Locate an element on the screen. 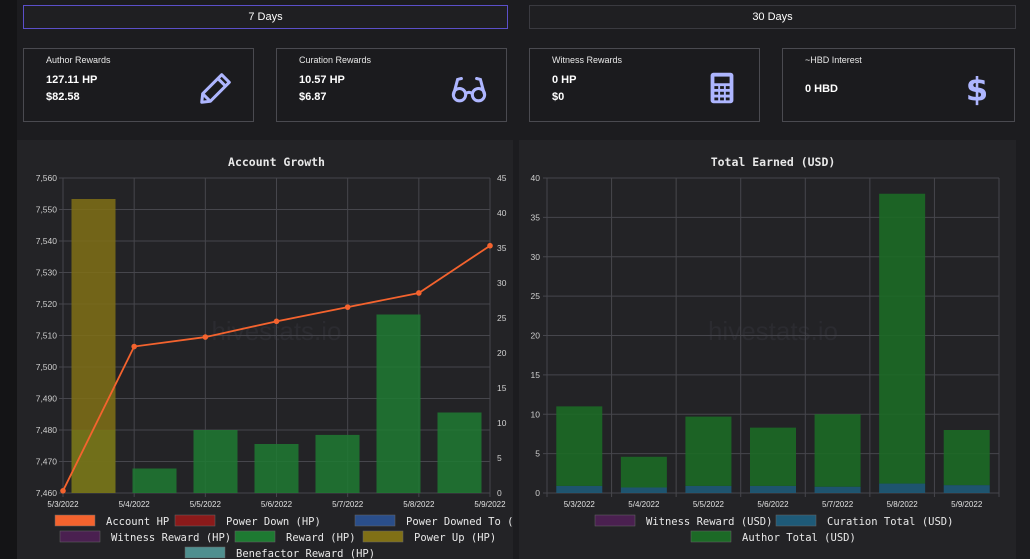 This screenshot has height=559, width=1030. y-tick-label-right: 5 is located at coordinates (499, 458).